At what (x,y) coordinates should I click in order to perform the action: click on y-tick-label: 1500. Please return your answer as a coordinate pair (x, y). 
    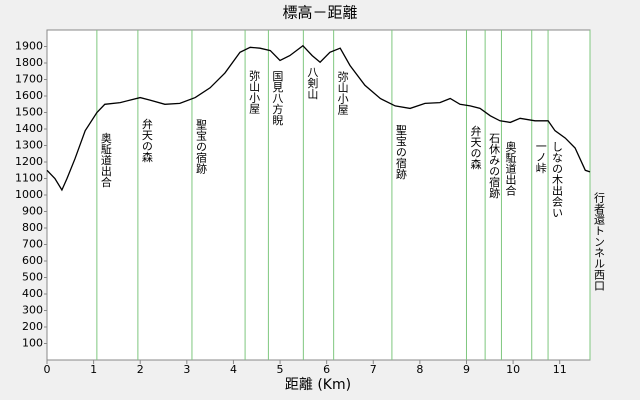
    Looking at the image, I should click on (29, 112).